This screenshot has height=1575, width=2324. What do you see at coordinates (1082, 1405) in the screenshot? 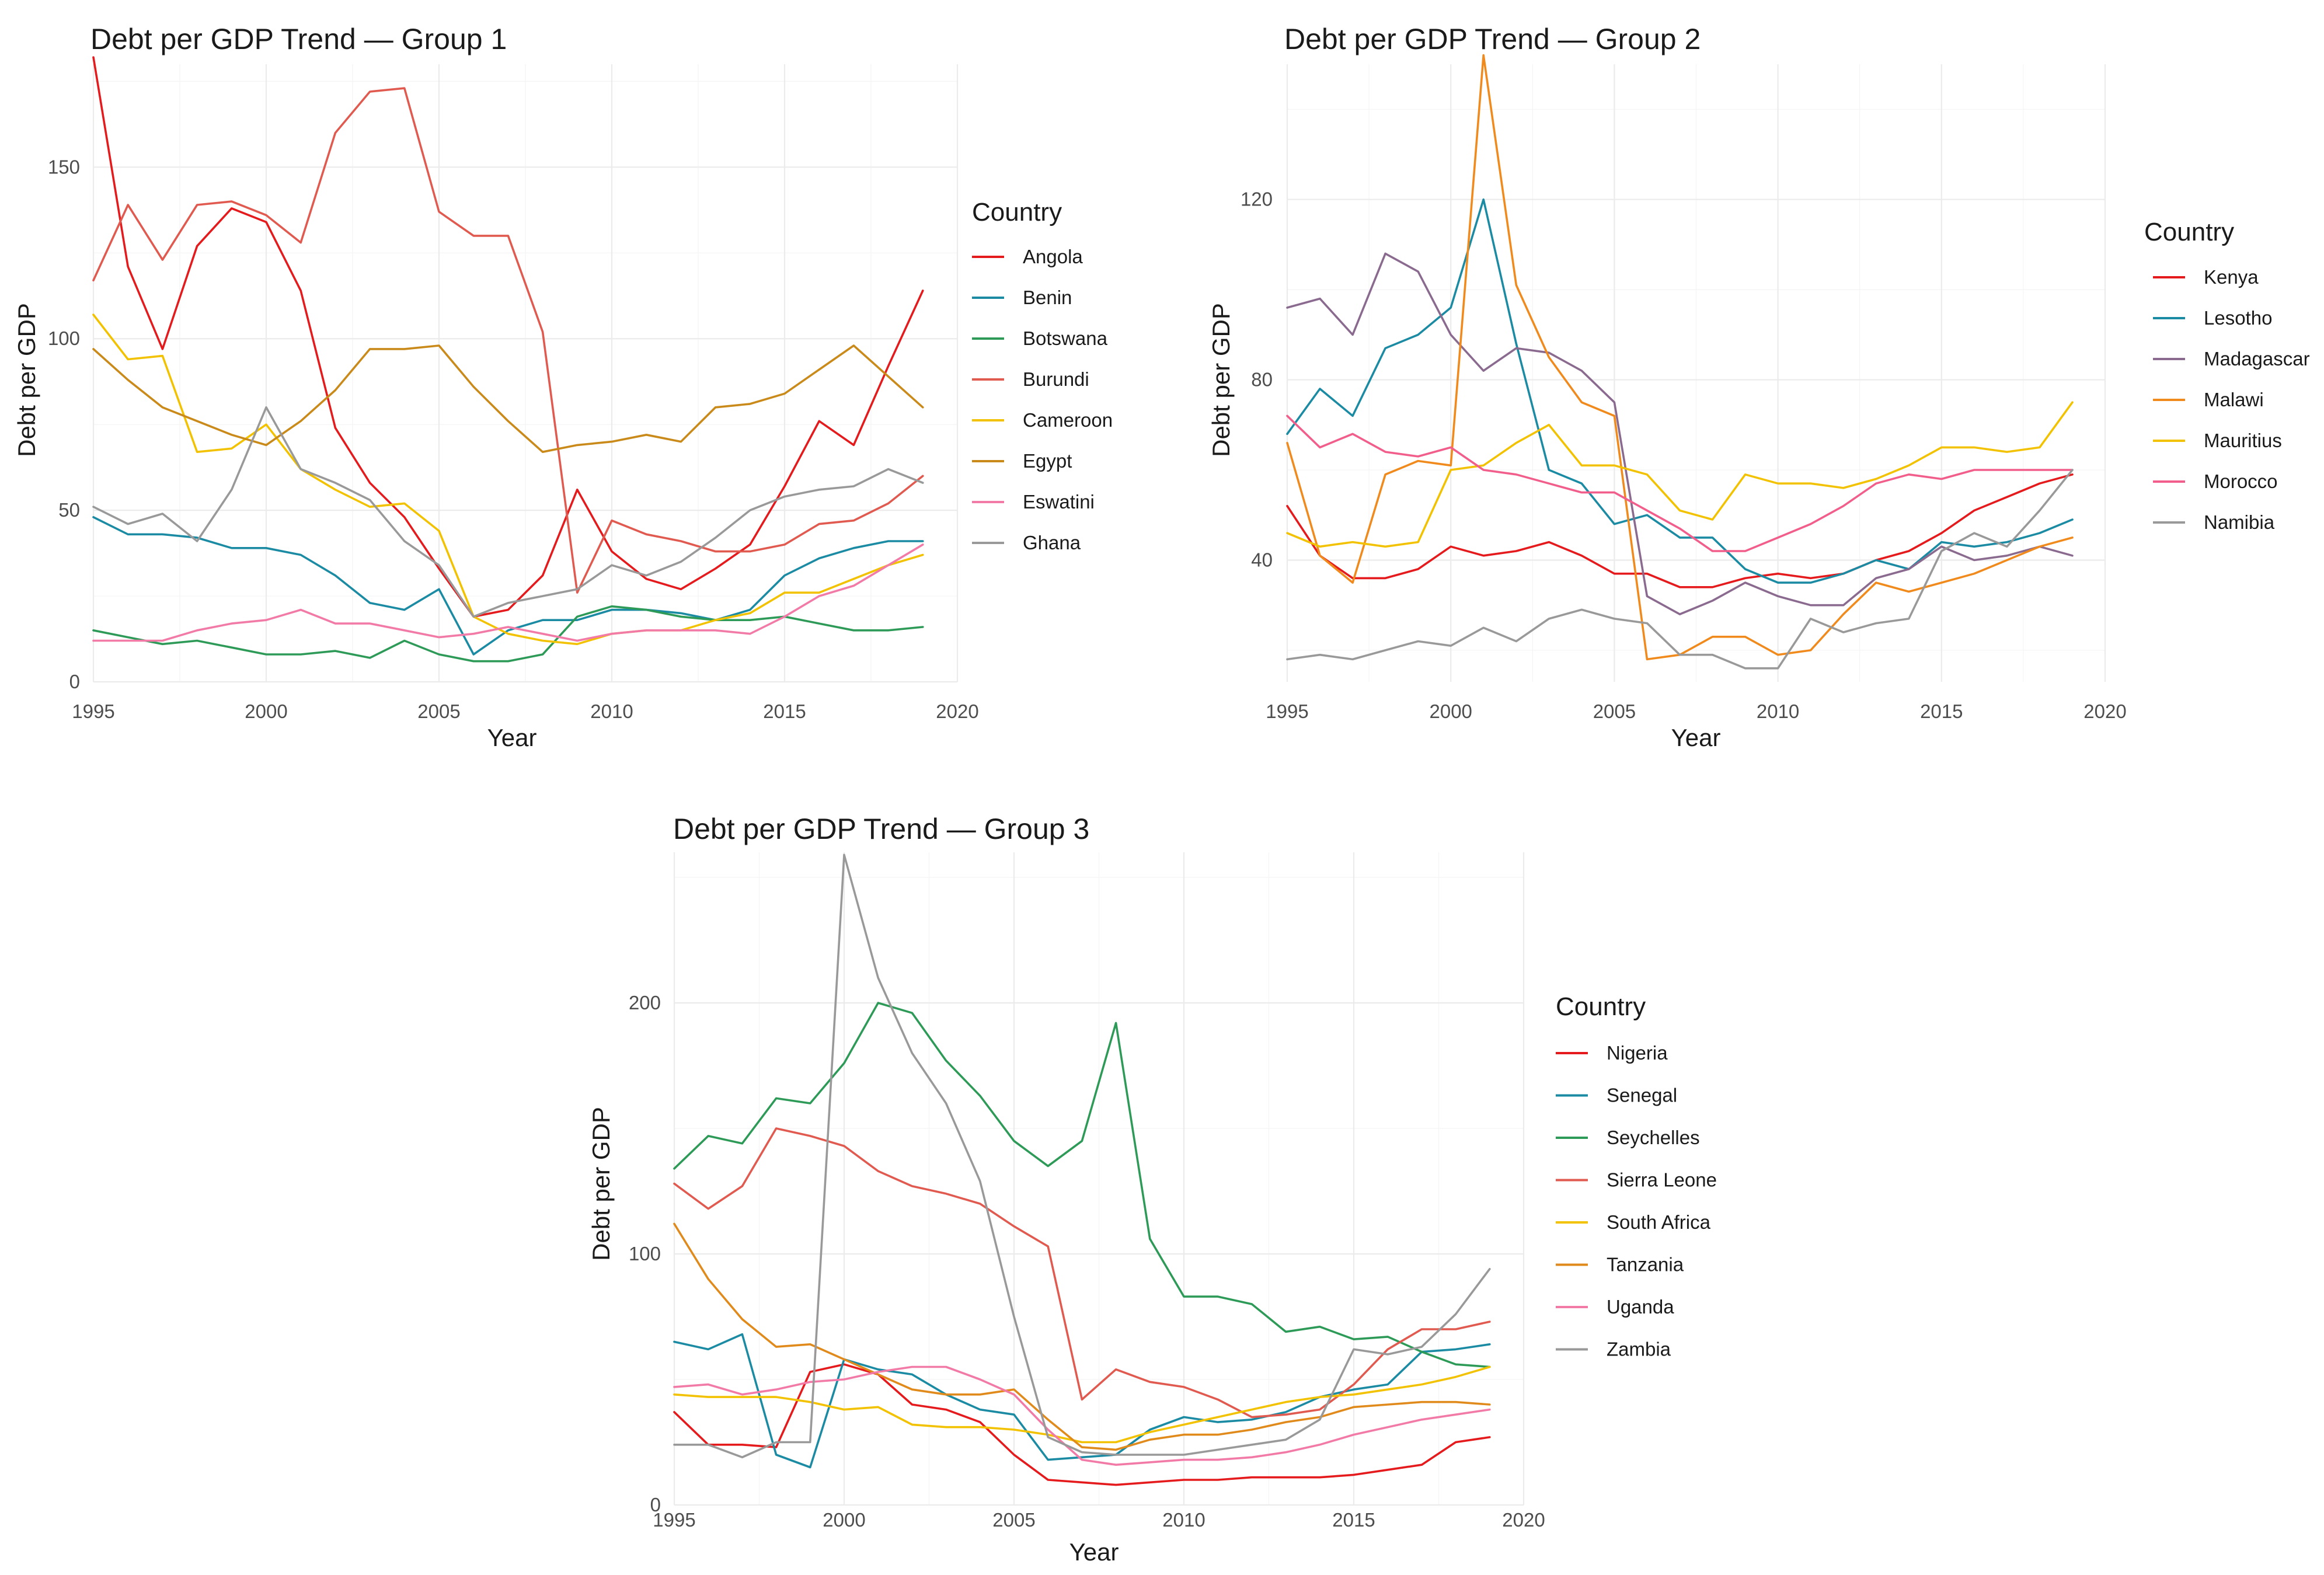
I see `series-line-south-africa` at bounding box center [1082, 1405].